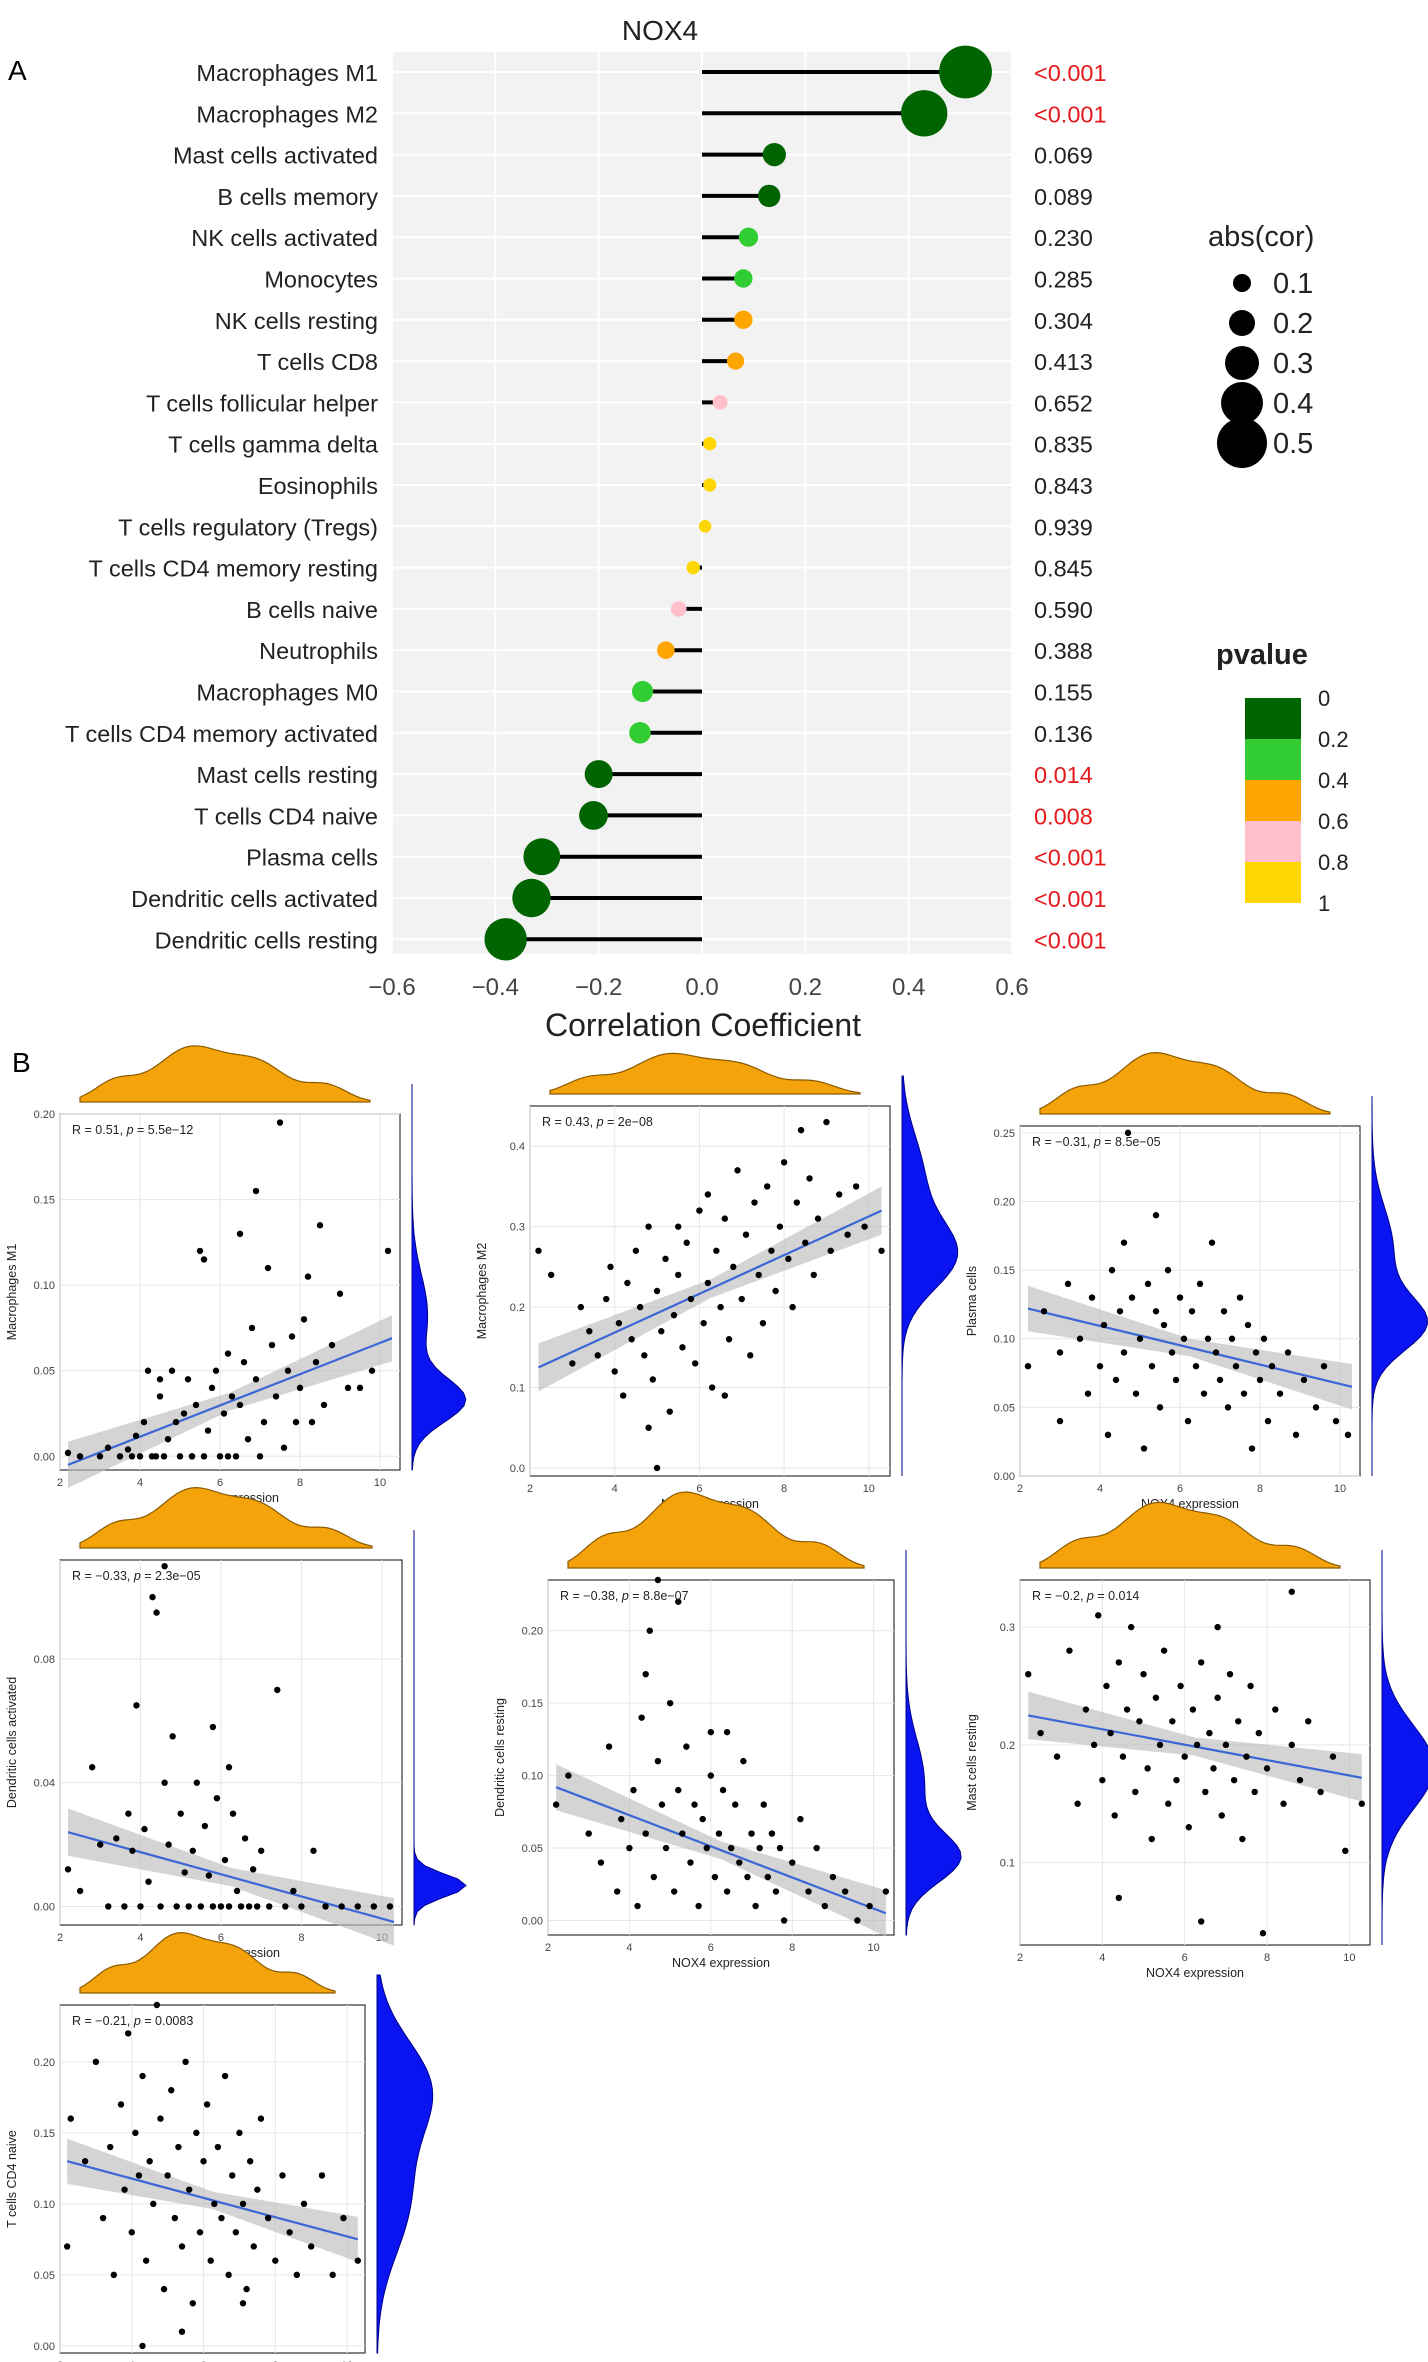 The width and height of the screenshot is (1428, 2362). What do you see at coordinates (103, 2021) in the screenshot?
I see `scatter-annotation-r: R = −0.21,` at bounding box center [103, 2021].